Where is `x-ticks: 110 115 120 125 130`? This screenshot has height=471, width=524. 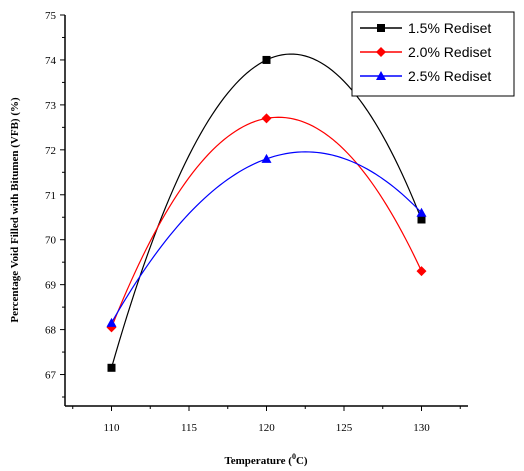 x-ticks: 110 115 120 125 130 is located at coordinates (266, 420).